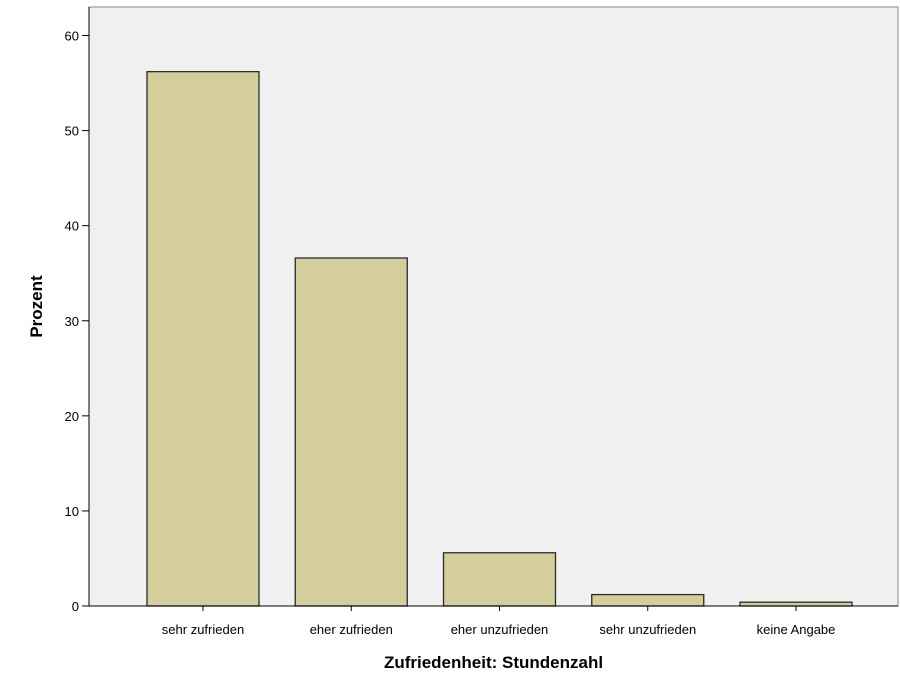  Describe the element at coordinates (72, 36) in the screenshot. I see `y-tick-label: 60` at that location.